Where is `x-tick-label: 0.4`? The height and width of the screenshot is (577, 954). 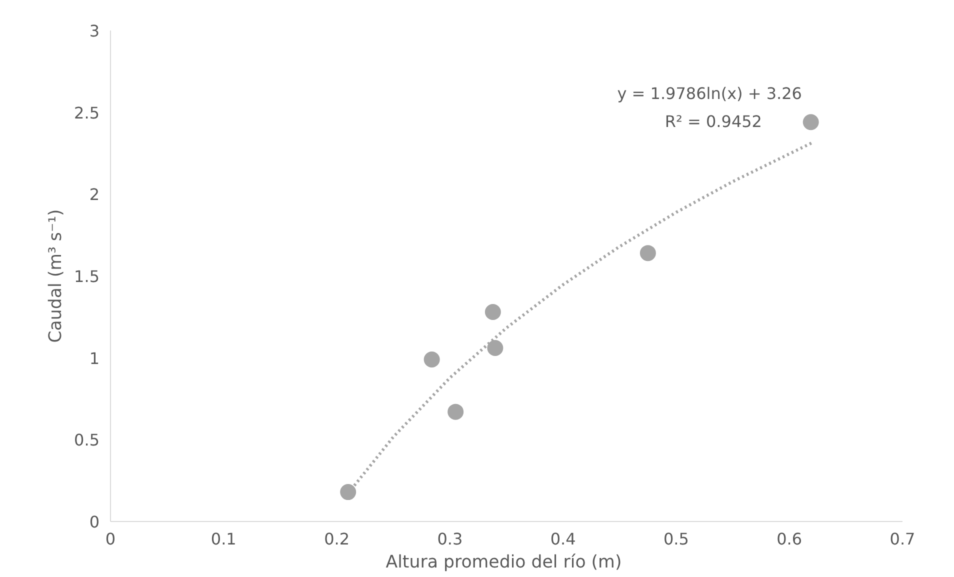 x-tick-label: 0.4 is located at coordinates (563, 539).